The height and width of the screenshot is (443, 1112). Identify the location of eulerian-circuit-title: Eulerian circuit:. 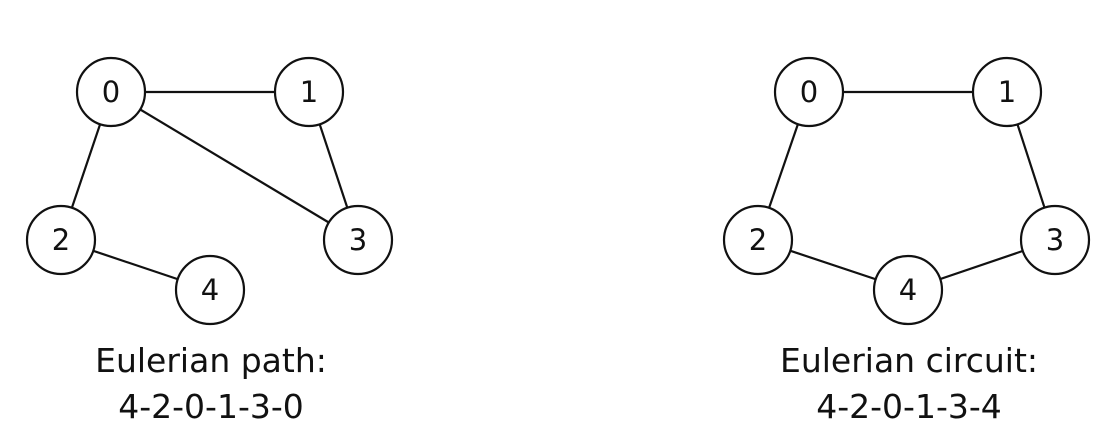
(909, 360).